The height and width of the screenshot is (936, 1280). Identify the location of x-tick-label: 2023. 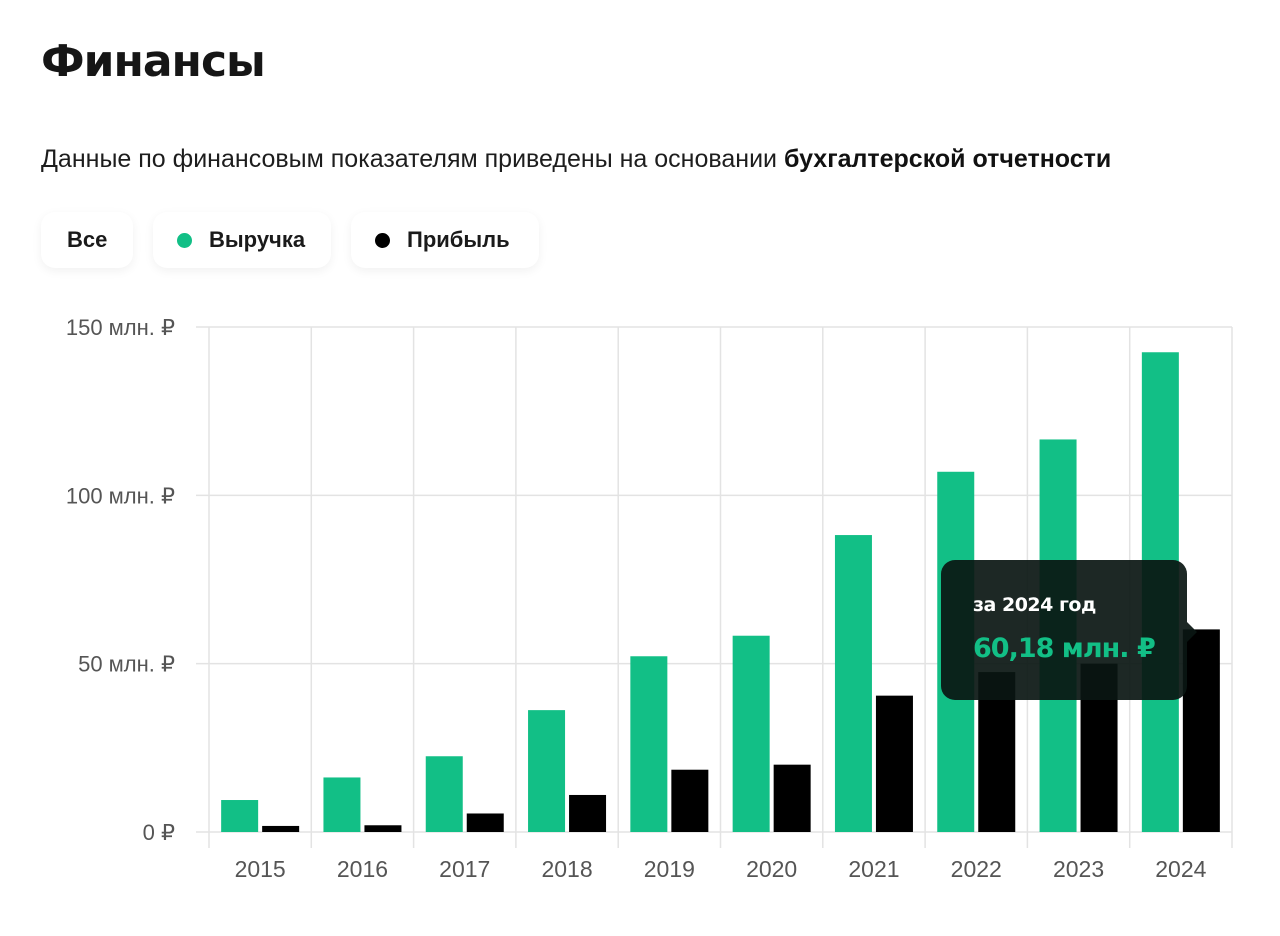
(1078, 869).